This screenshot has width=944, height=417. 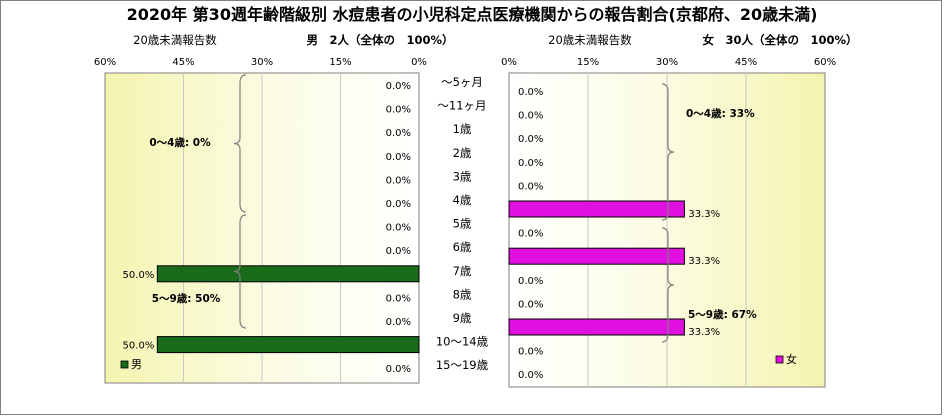 What do you see at coordinates (509, 62) in the screenshot?
I see `female-tick-label: 0%` at bounding box center [509, 62].